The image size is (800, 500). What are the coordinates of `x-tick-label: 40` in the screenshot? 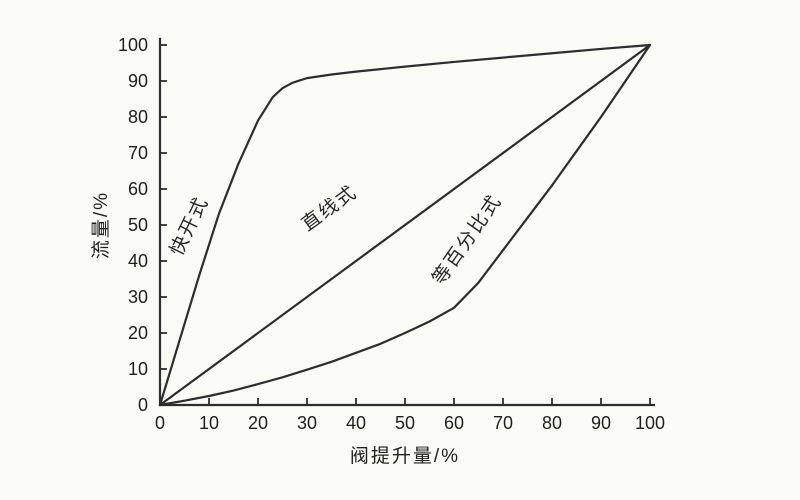 It's located at (356, 423).